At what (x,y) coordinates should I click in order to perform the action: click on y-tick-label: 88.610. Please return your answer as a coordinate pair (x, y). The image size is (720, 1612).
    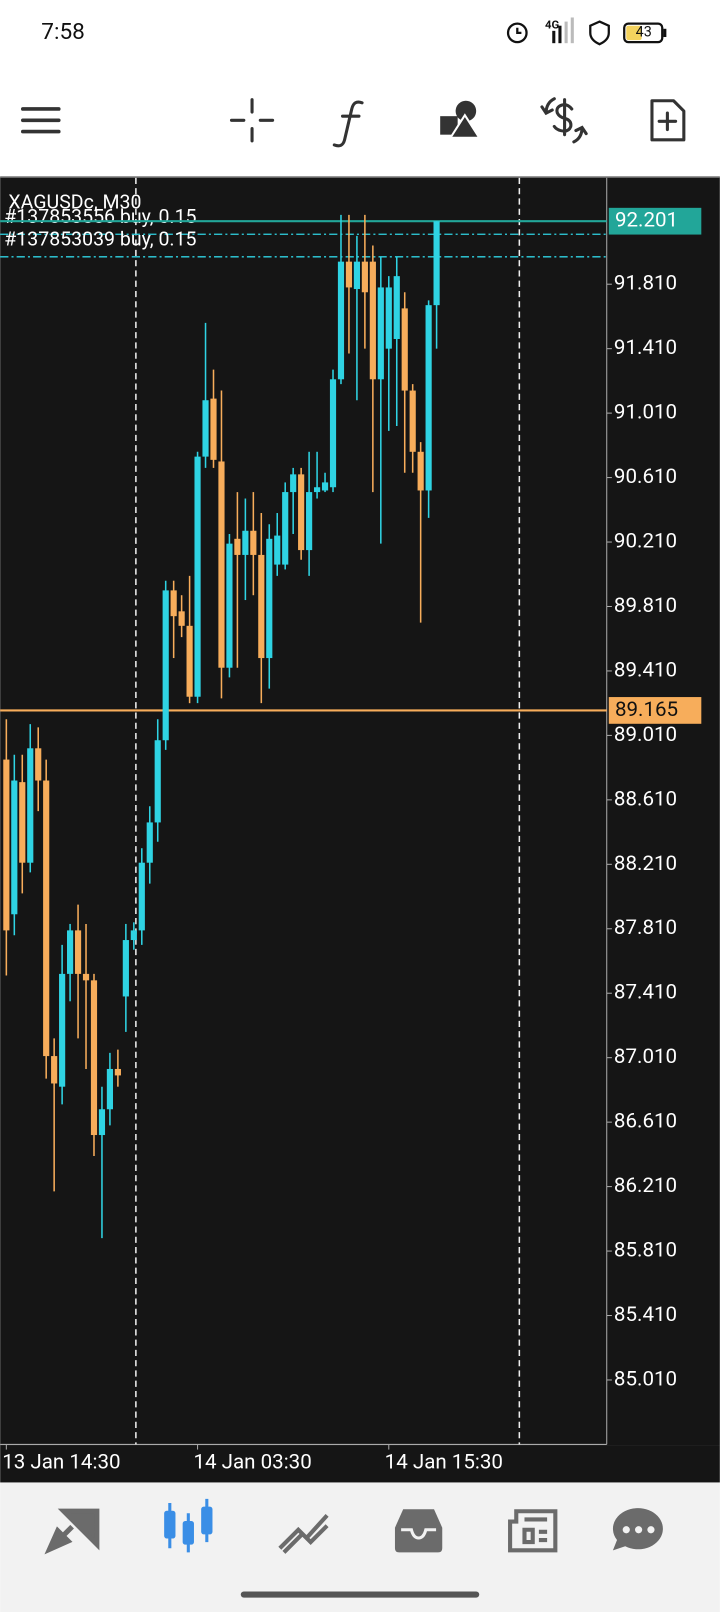
    Looking at the image, I should click on (645, 799).